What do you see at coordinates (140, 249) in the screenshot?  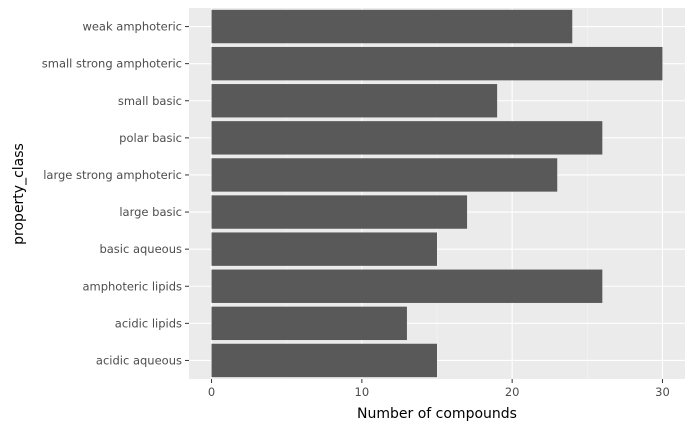 I see `y-tick-label: basic aqueous` at bounding box center [140, 249].